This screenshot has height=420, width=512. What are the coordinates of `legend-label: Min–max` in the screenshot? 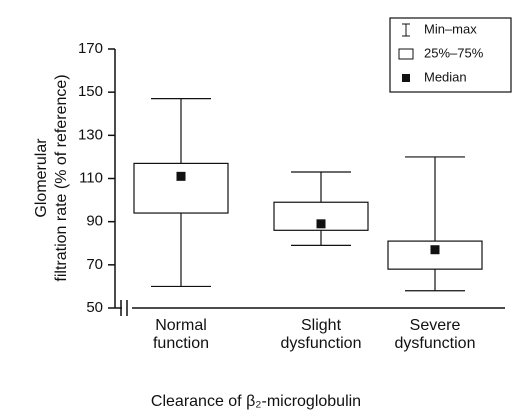 It's located at (450, 28).